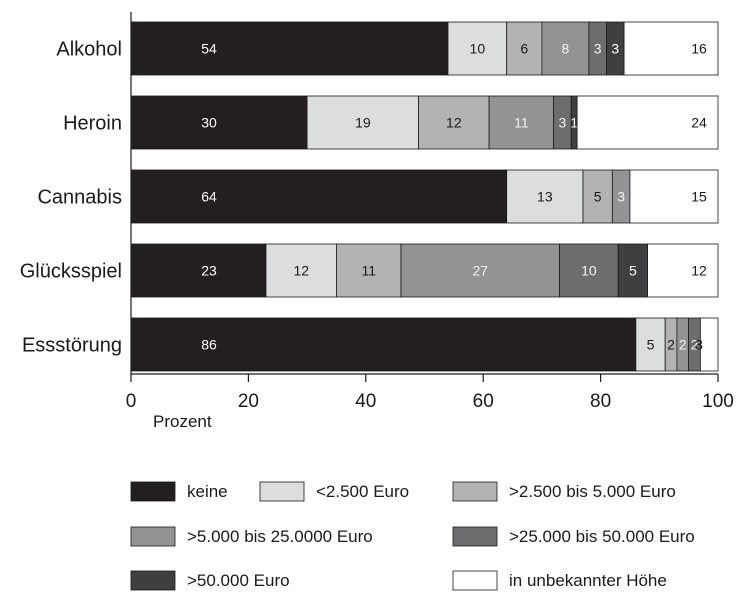 The height and width of the screenshot is (595, 741). I want to click on data-label: 27, so click(480, 271).